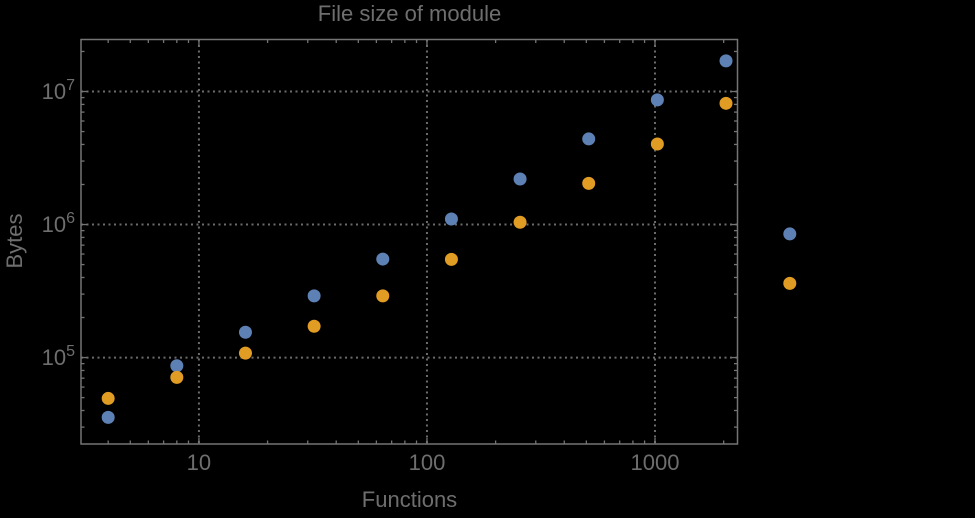 The height and width of the screenshot is (518, 975). I want to click on x-tick-label: 100, so click(427, 462).